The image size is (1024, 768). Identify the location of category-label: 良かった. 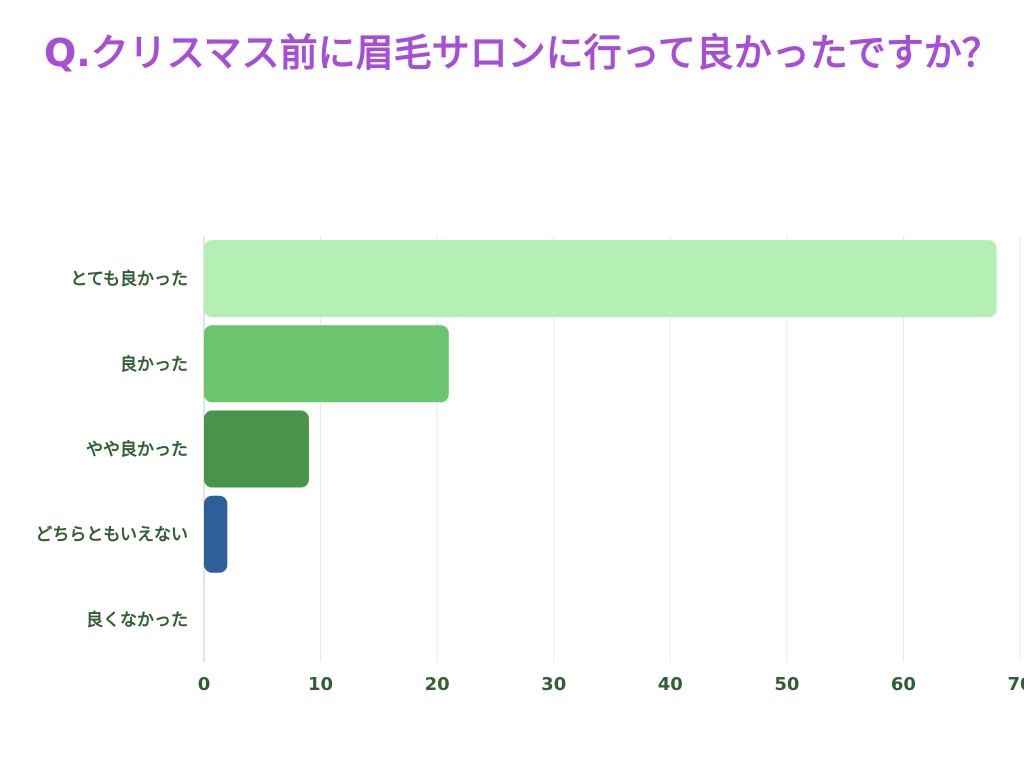
(154, 364).